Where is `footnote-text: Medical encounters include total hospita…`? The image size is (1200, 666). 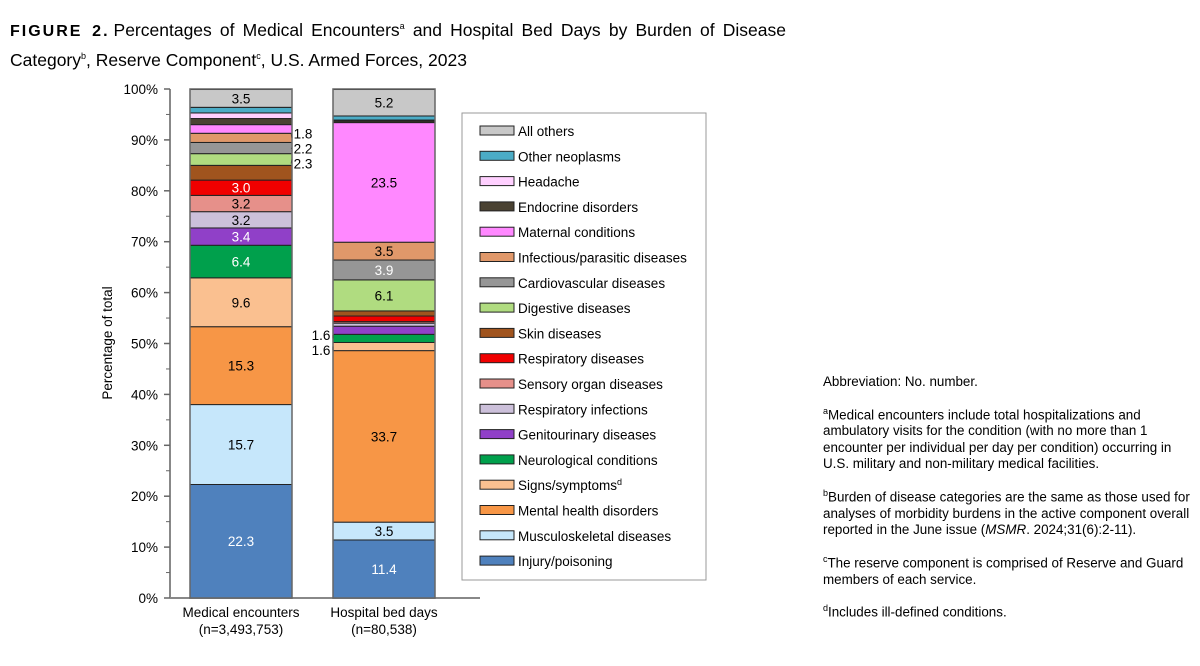
footnote-text: Medical encounters include total hospita… is located at coordinates (997, 439).